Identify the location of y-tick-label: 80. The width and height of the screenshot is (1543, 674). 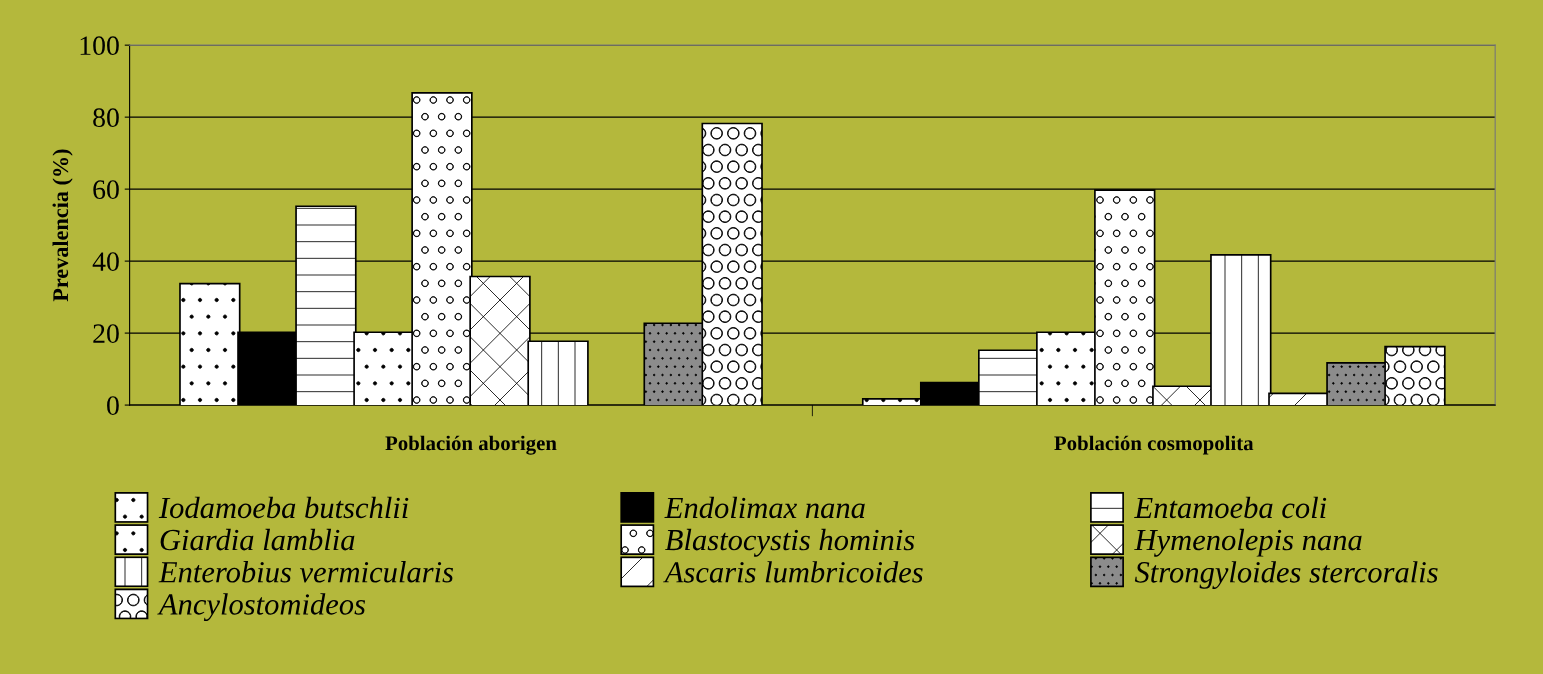
(106, 118).